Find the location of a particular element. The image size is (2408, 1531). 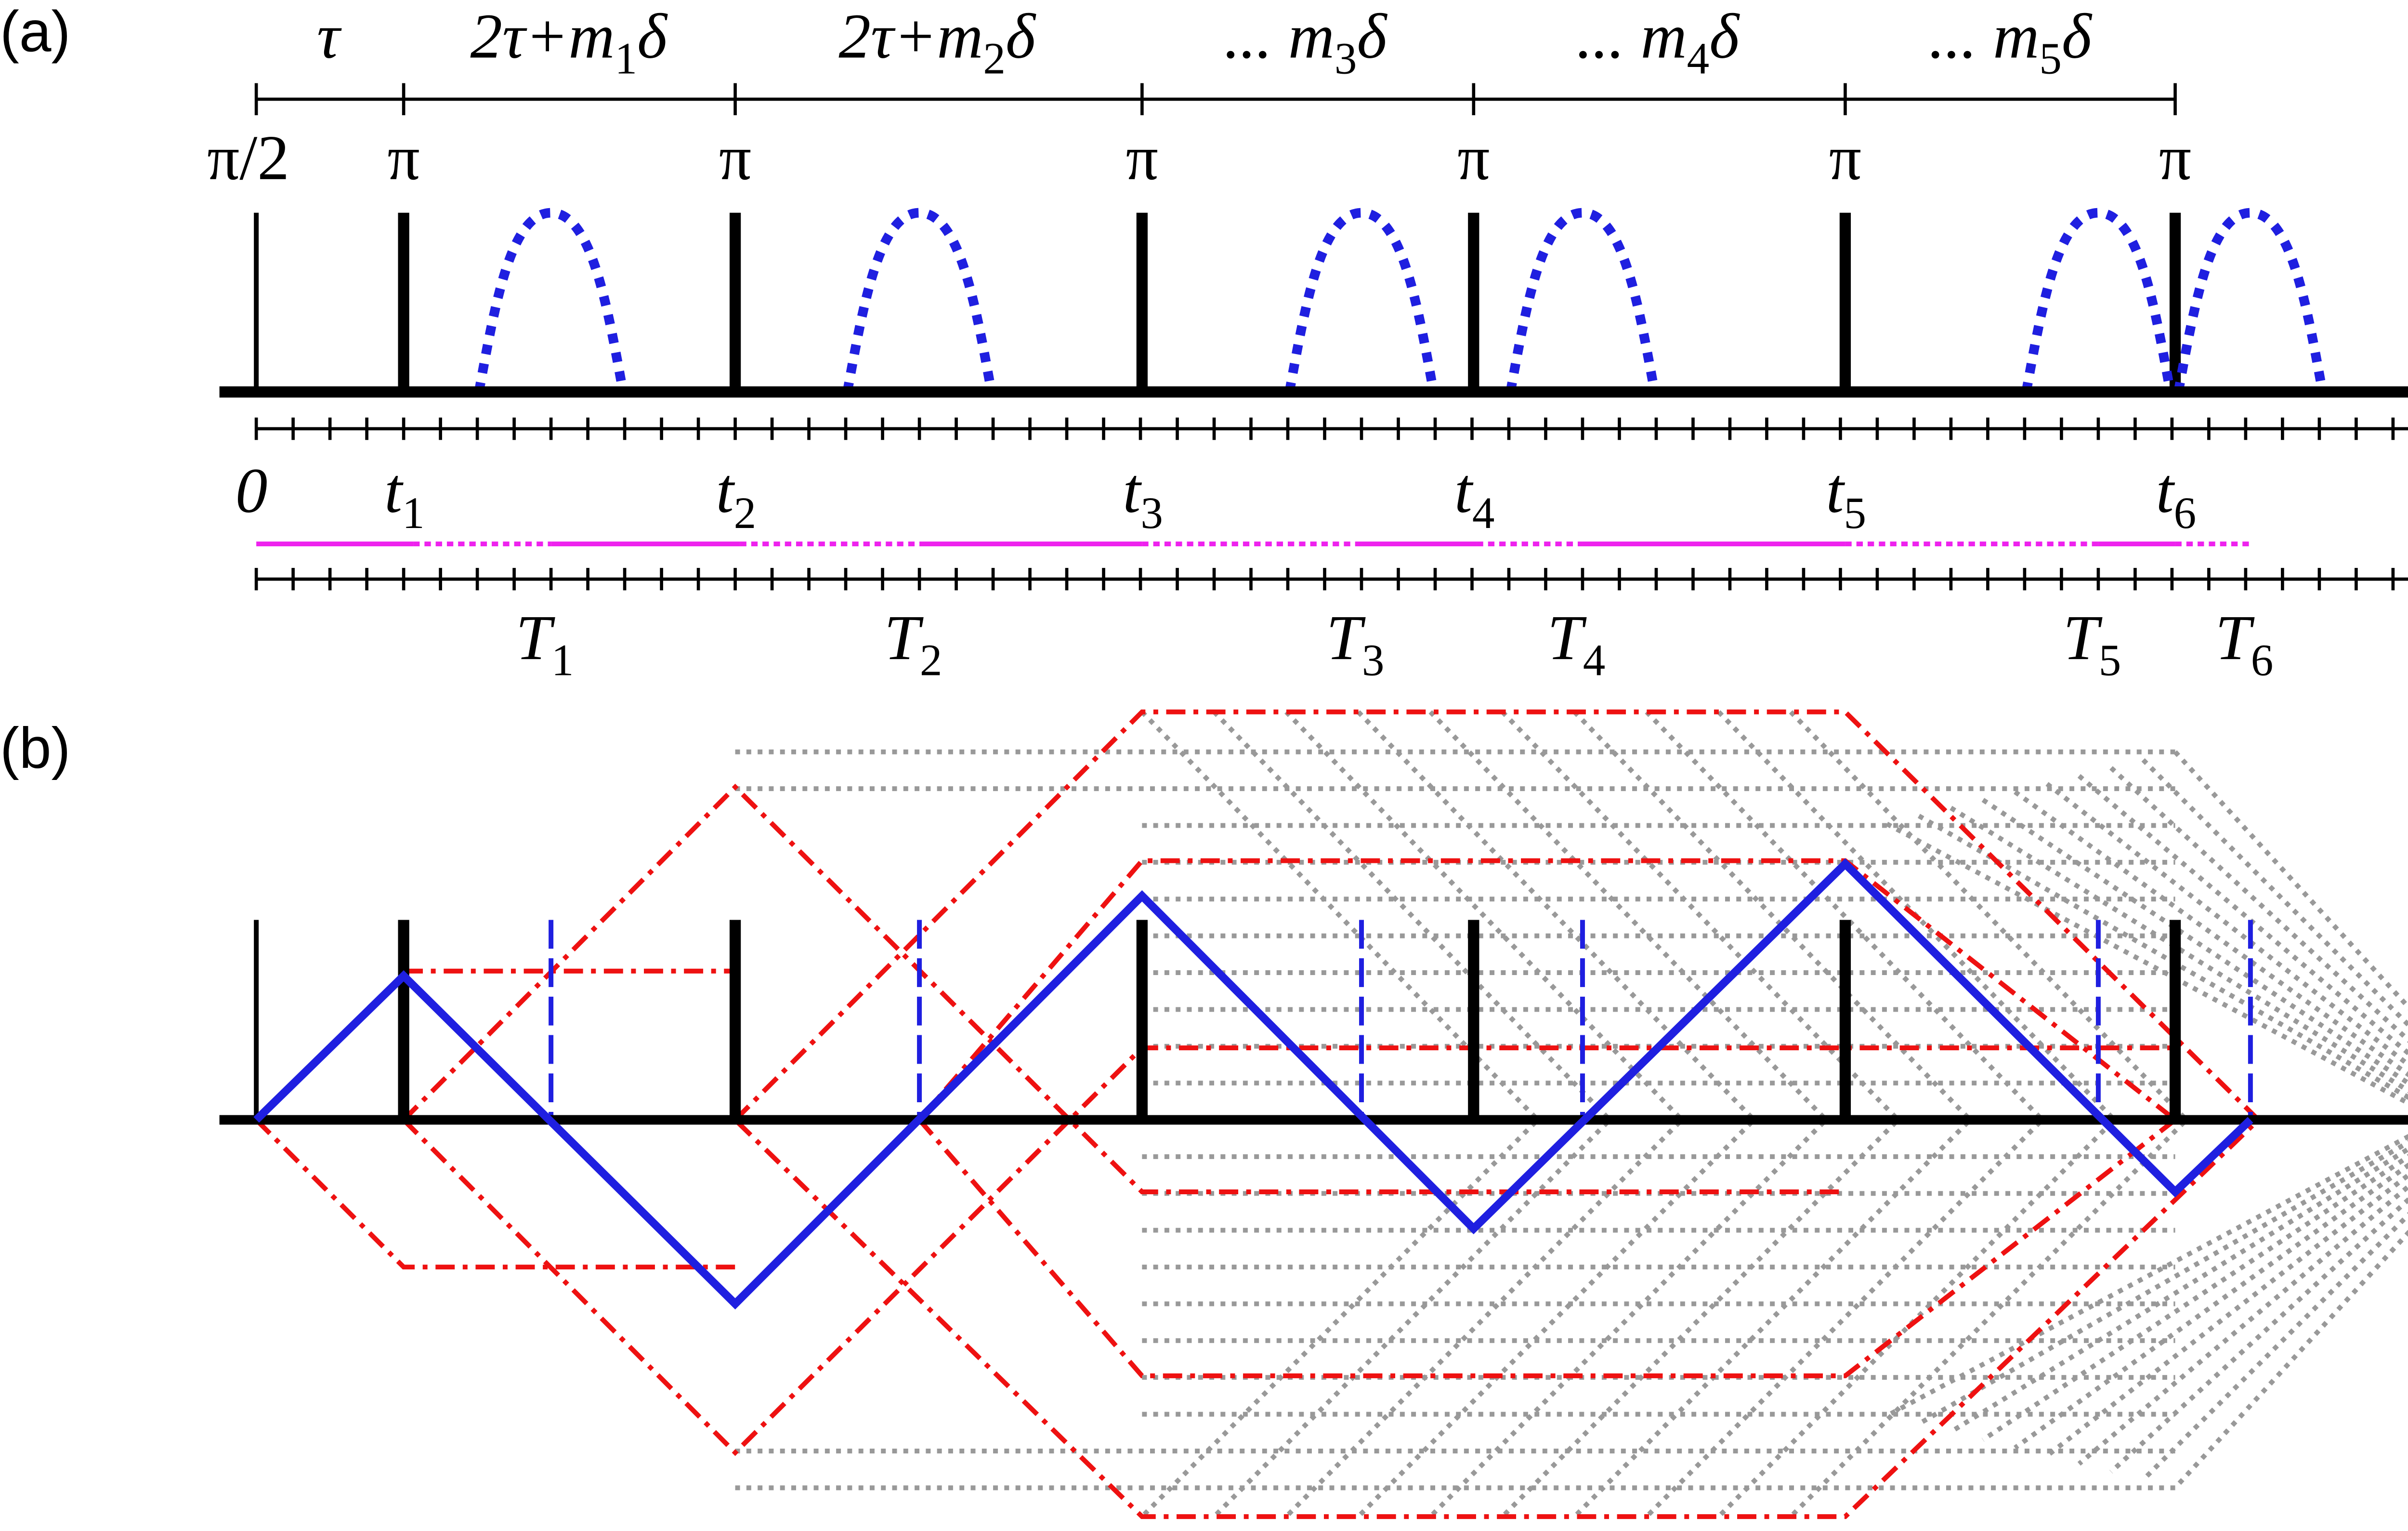

interval-label: 2τ+m2δ is located at coordinates (937, 42).